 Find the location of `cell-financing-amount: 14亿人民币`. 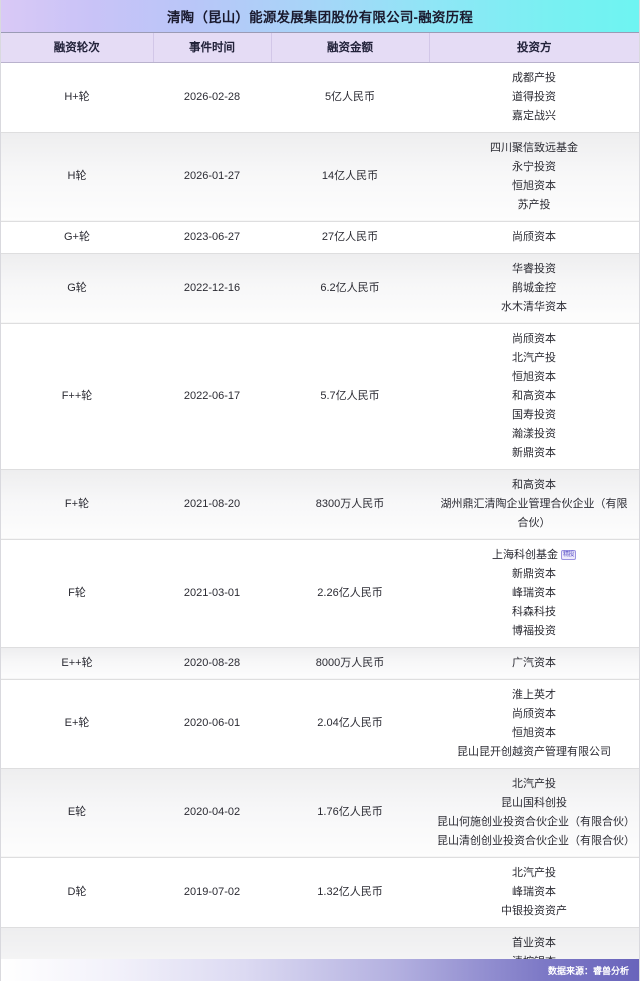

cell-financing-amount: 14亿人民币 is located at coordinates (350, 177).